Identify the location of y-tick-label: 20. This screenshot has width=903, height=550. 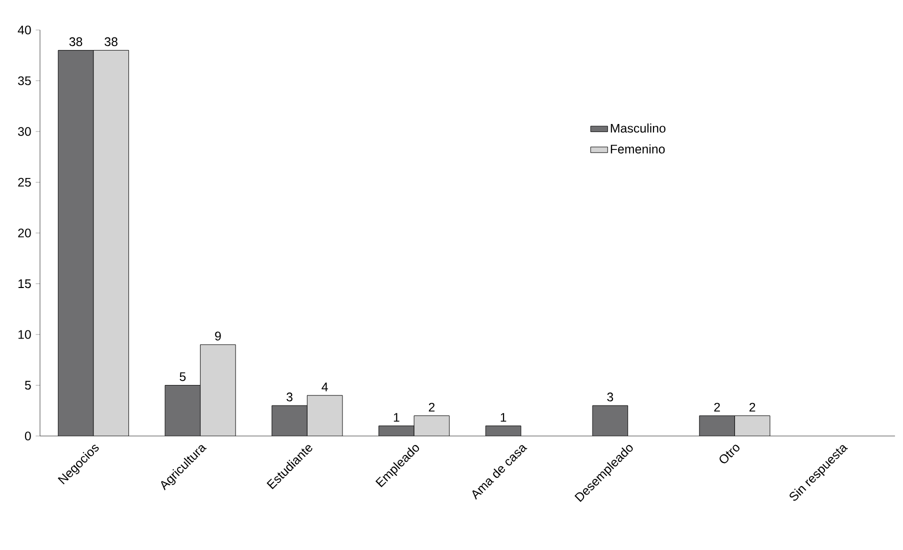
(24, 233).